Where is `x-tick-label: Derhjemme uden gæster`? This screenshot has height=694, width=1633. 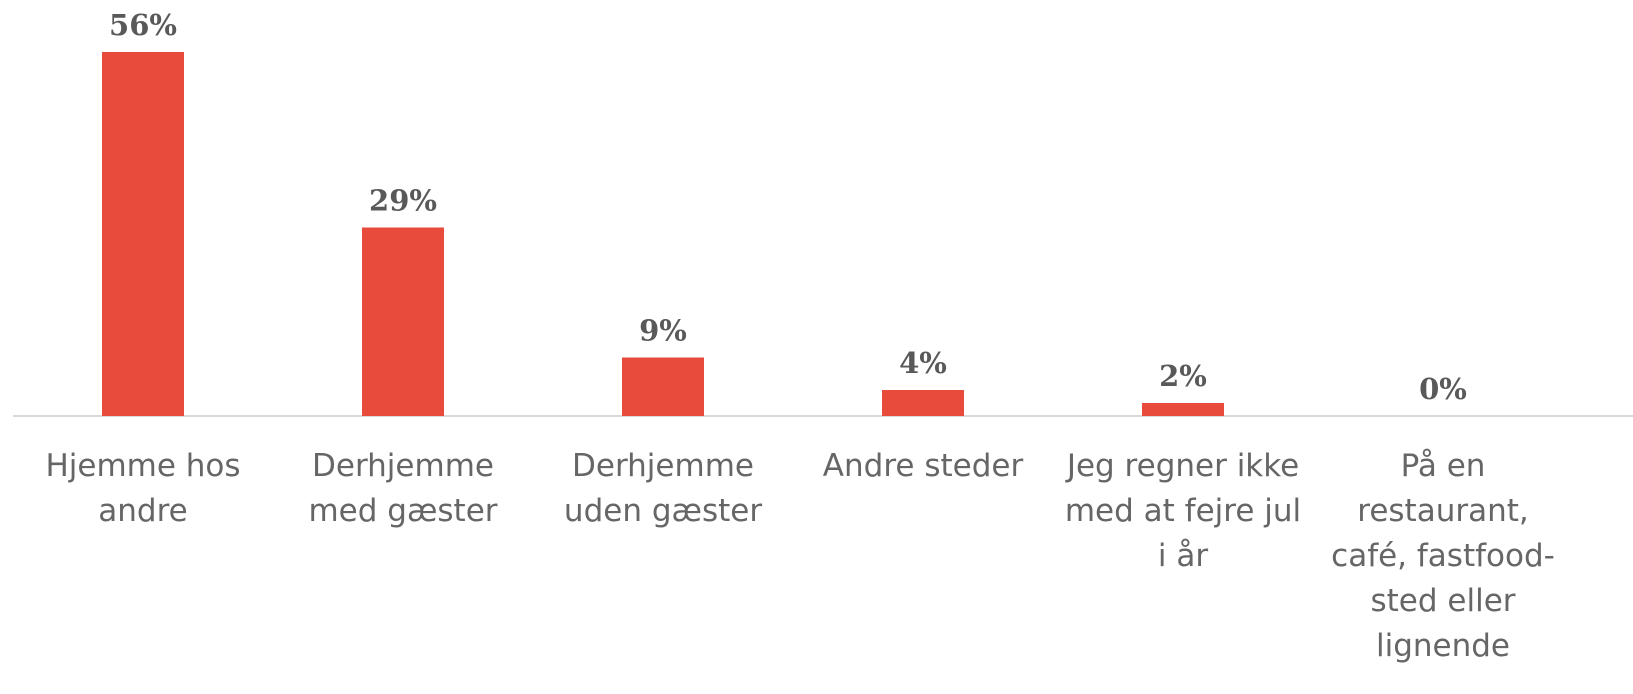 x-tick-label: Derhjemme uden gæster is located at coordinates (663, 488).